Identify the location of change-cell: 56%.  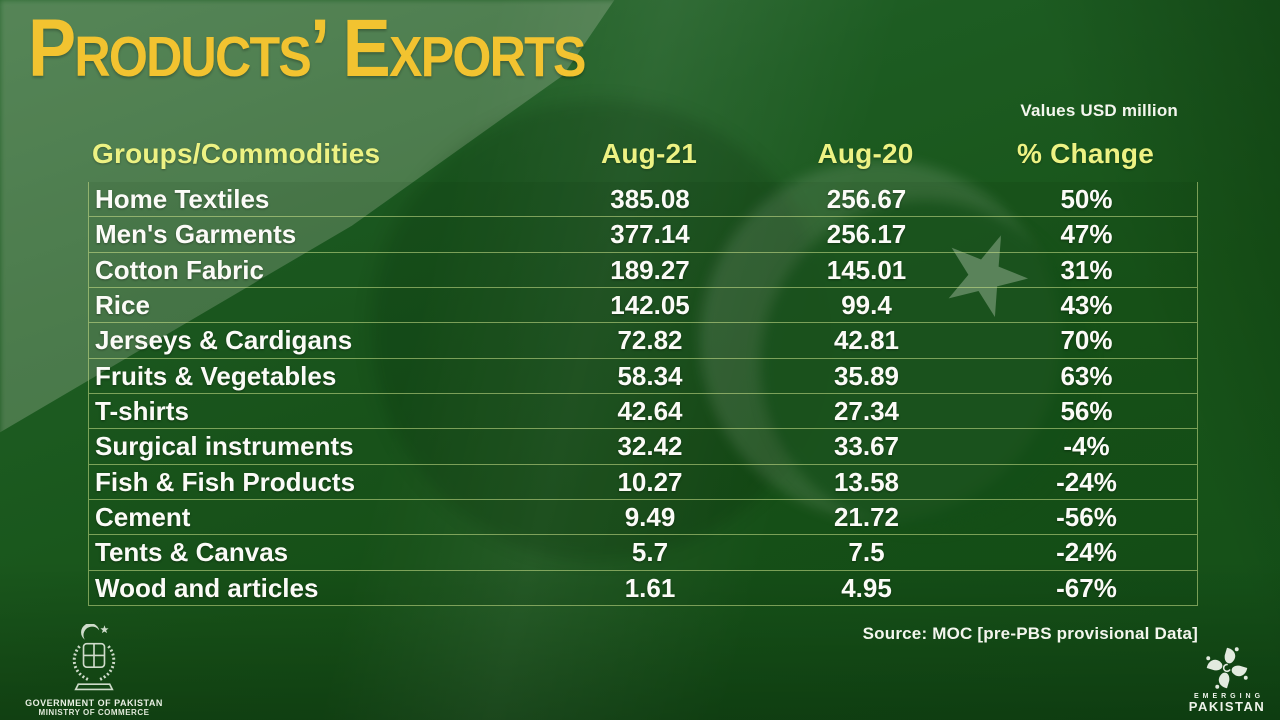
(1086, 411).